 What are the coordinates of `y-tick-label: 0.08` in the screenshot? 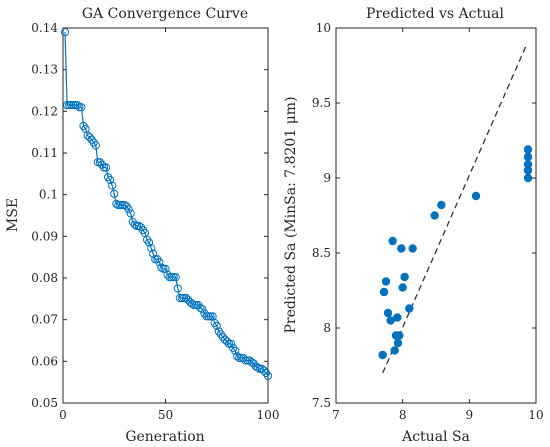 It's located at (44, 278).